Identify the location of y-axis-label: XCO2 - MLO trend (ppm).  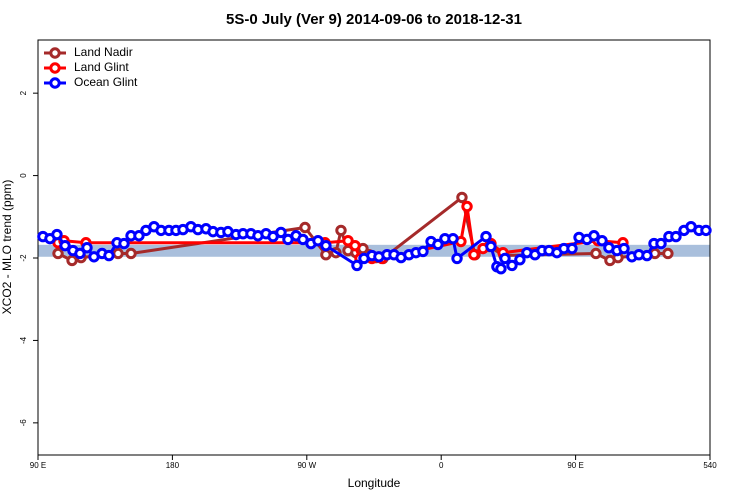
(7, 247).